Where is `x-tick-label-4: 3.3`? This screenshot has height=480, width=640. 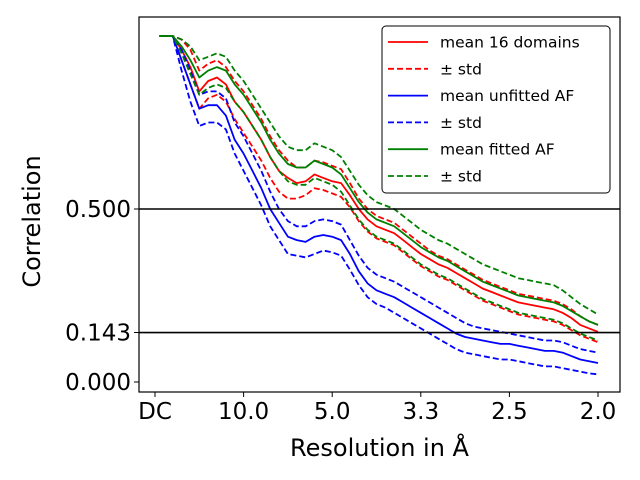
x-tick-label-4: 3.3 is located at coordinates (421, 412).